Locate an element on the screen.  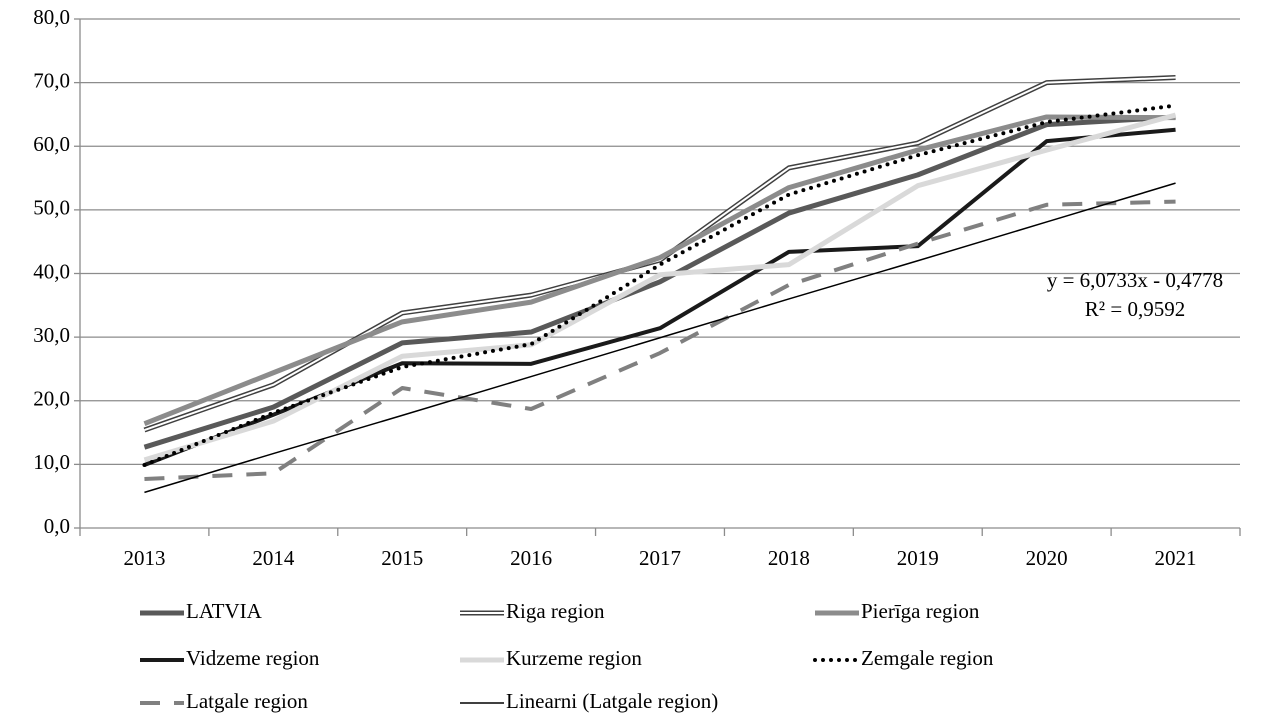
legend-label: Kurzeme region is located at coordinates (574, 658).